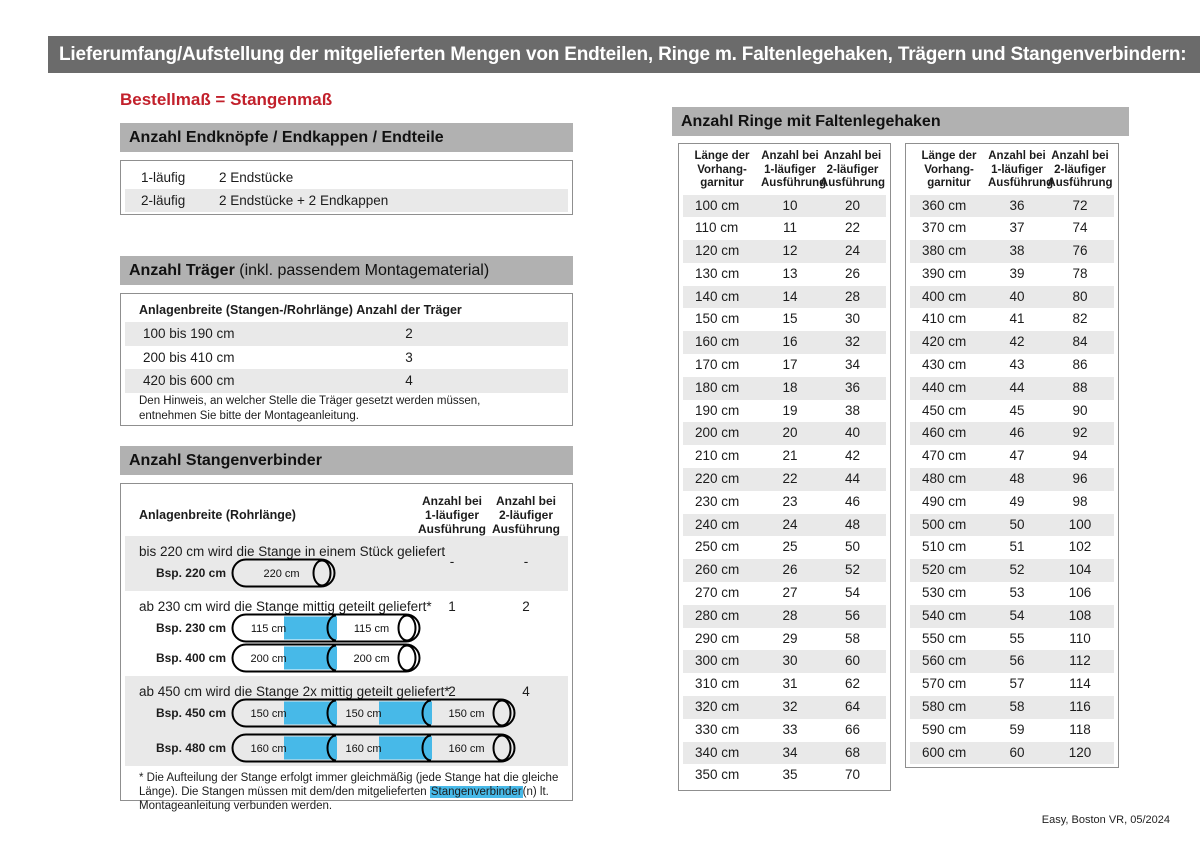  I want to click on ringe-row-count-1-laeufig: 52, so click(1017, 570).